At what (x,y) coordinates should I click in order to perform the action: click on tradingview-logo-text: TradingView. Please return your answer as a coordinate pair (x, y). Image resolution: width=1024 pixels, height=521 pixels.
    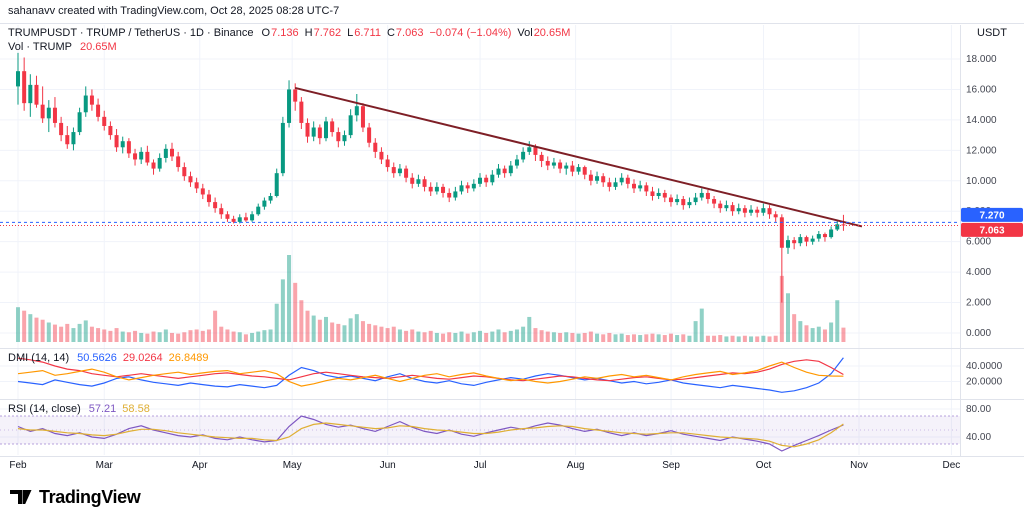
    Looking at the image, I should click on (90, 497).